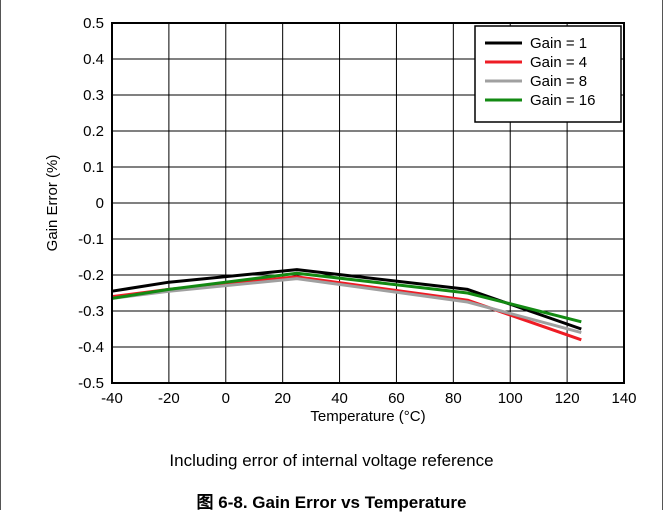  What do you see at coordinates (93, 23) in the screenshot?
I see `y-tick-label: 0.5` at bounding box center [93, 23].